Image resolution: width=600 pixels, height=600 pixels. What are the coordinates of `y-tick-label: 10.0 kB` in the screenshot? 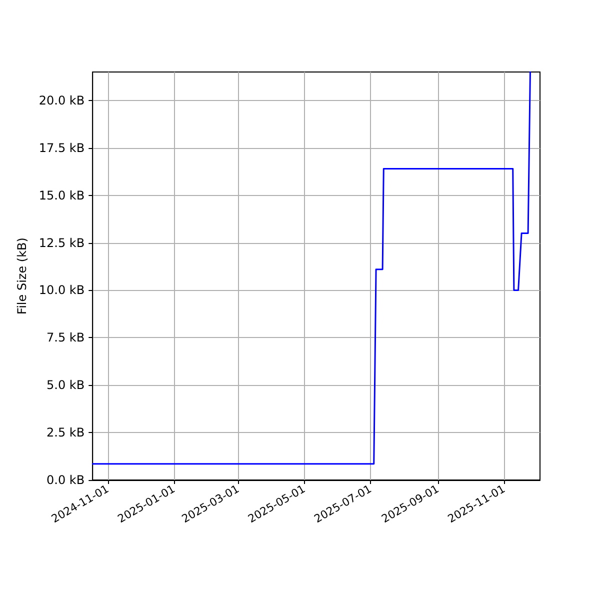 It's located at (61, 290).